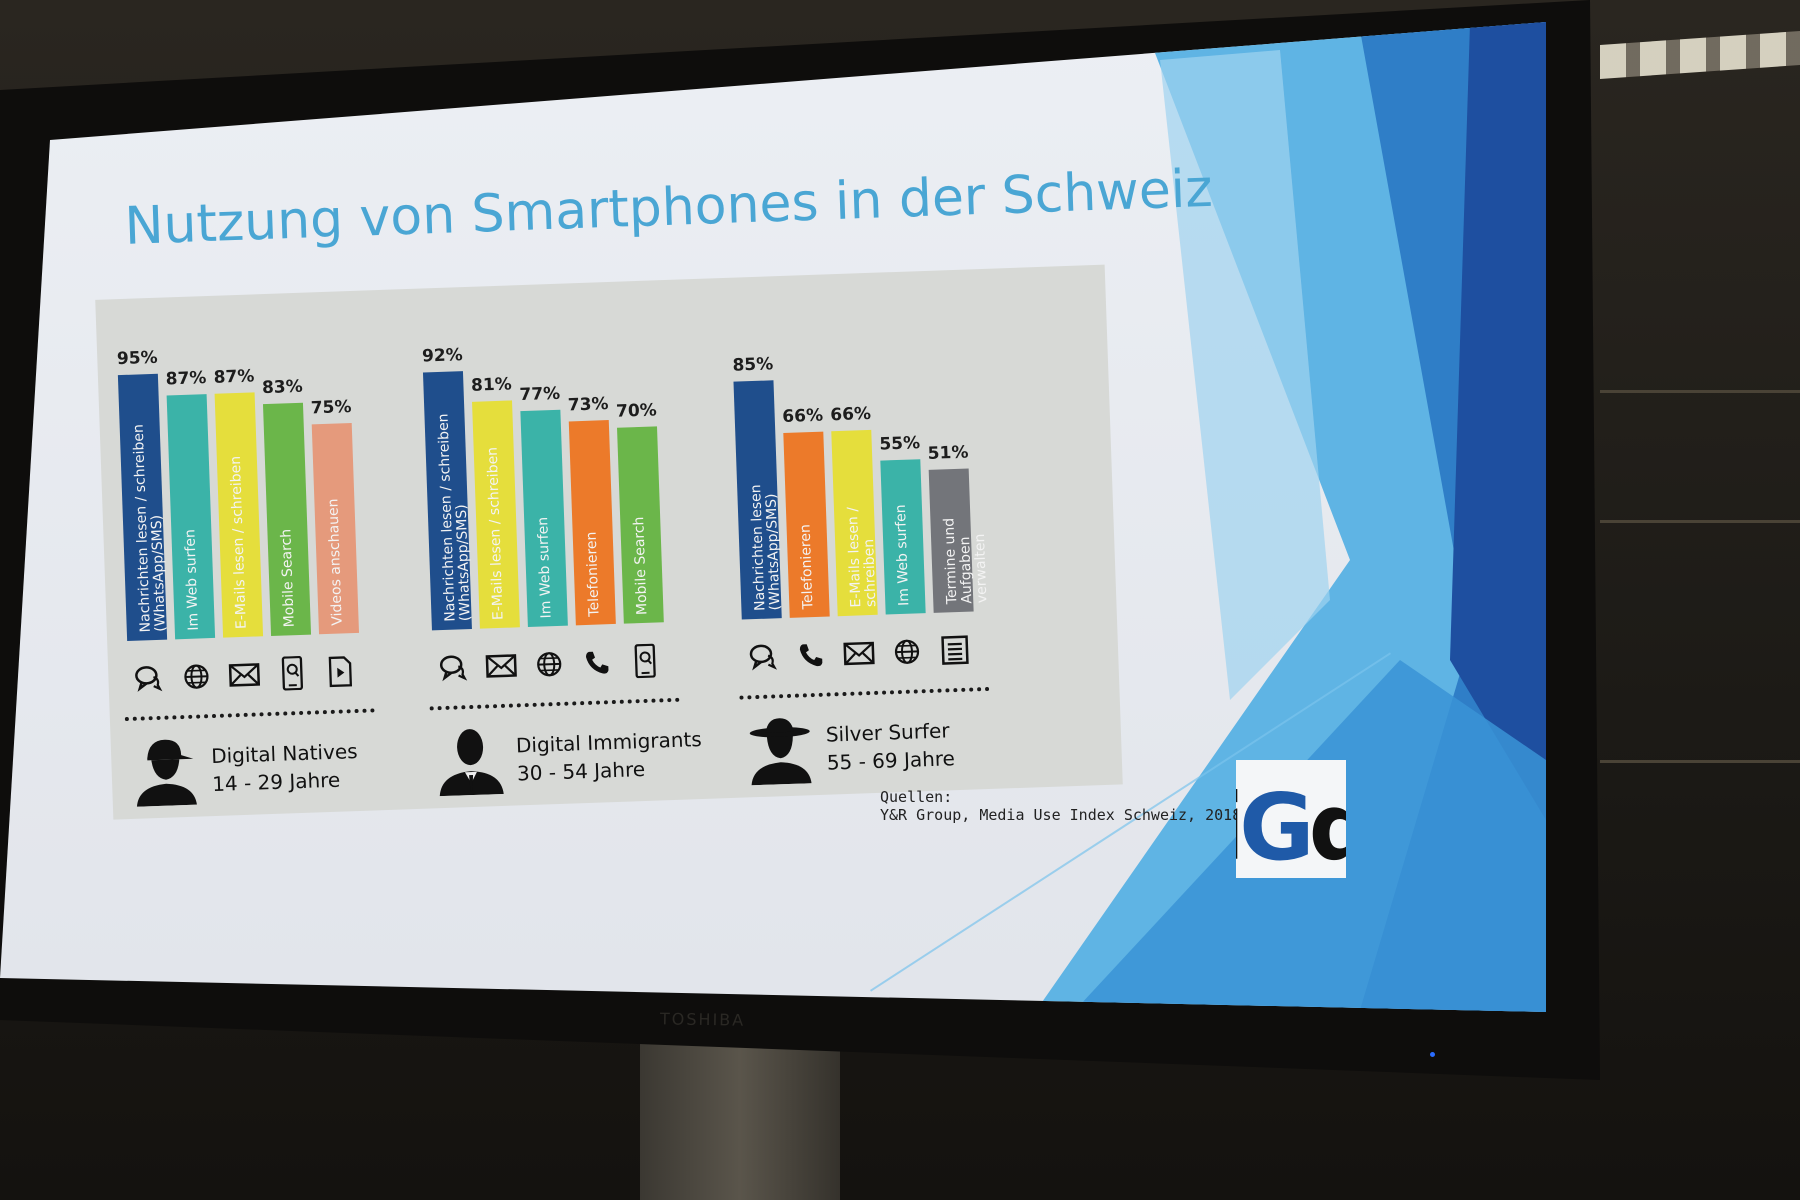 This screenshot has height=1200, width=1800. Describe the element at coordinates (954, 650) in the screenshot. I see `list-icon` at that location.